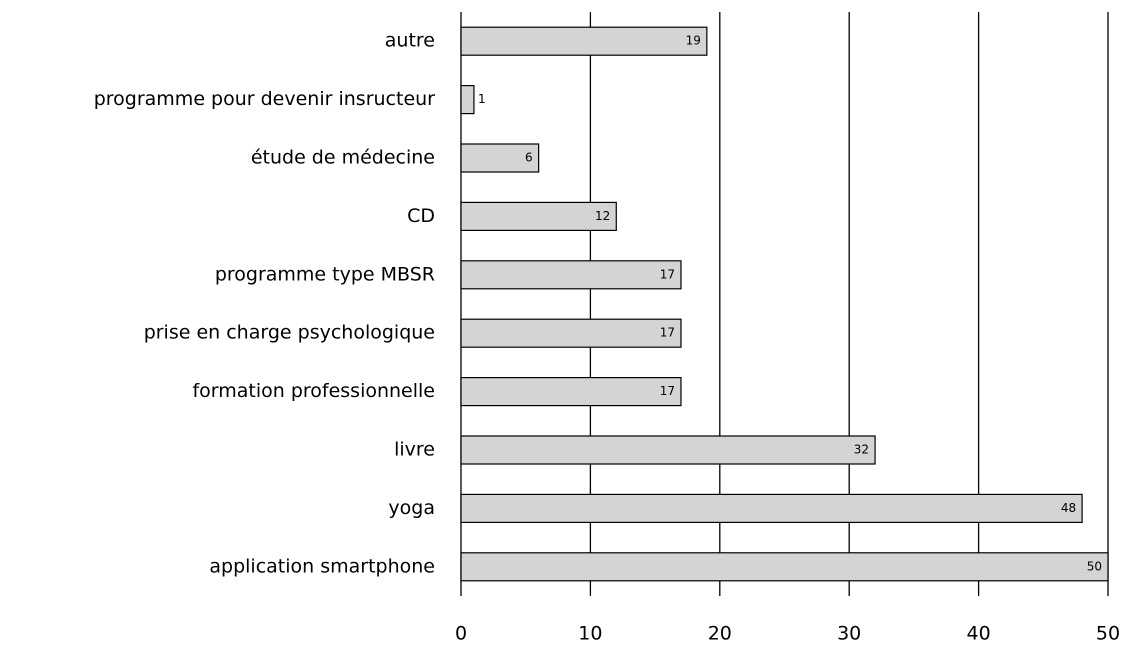  Describe the element at coordinates (720, 634) in the screenshot. I see `x-tick-label: 20` at that location.